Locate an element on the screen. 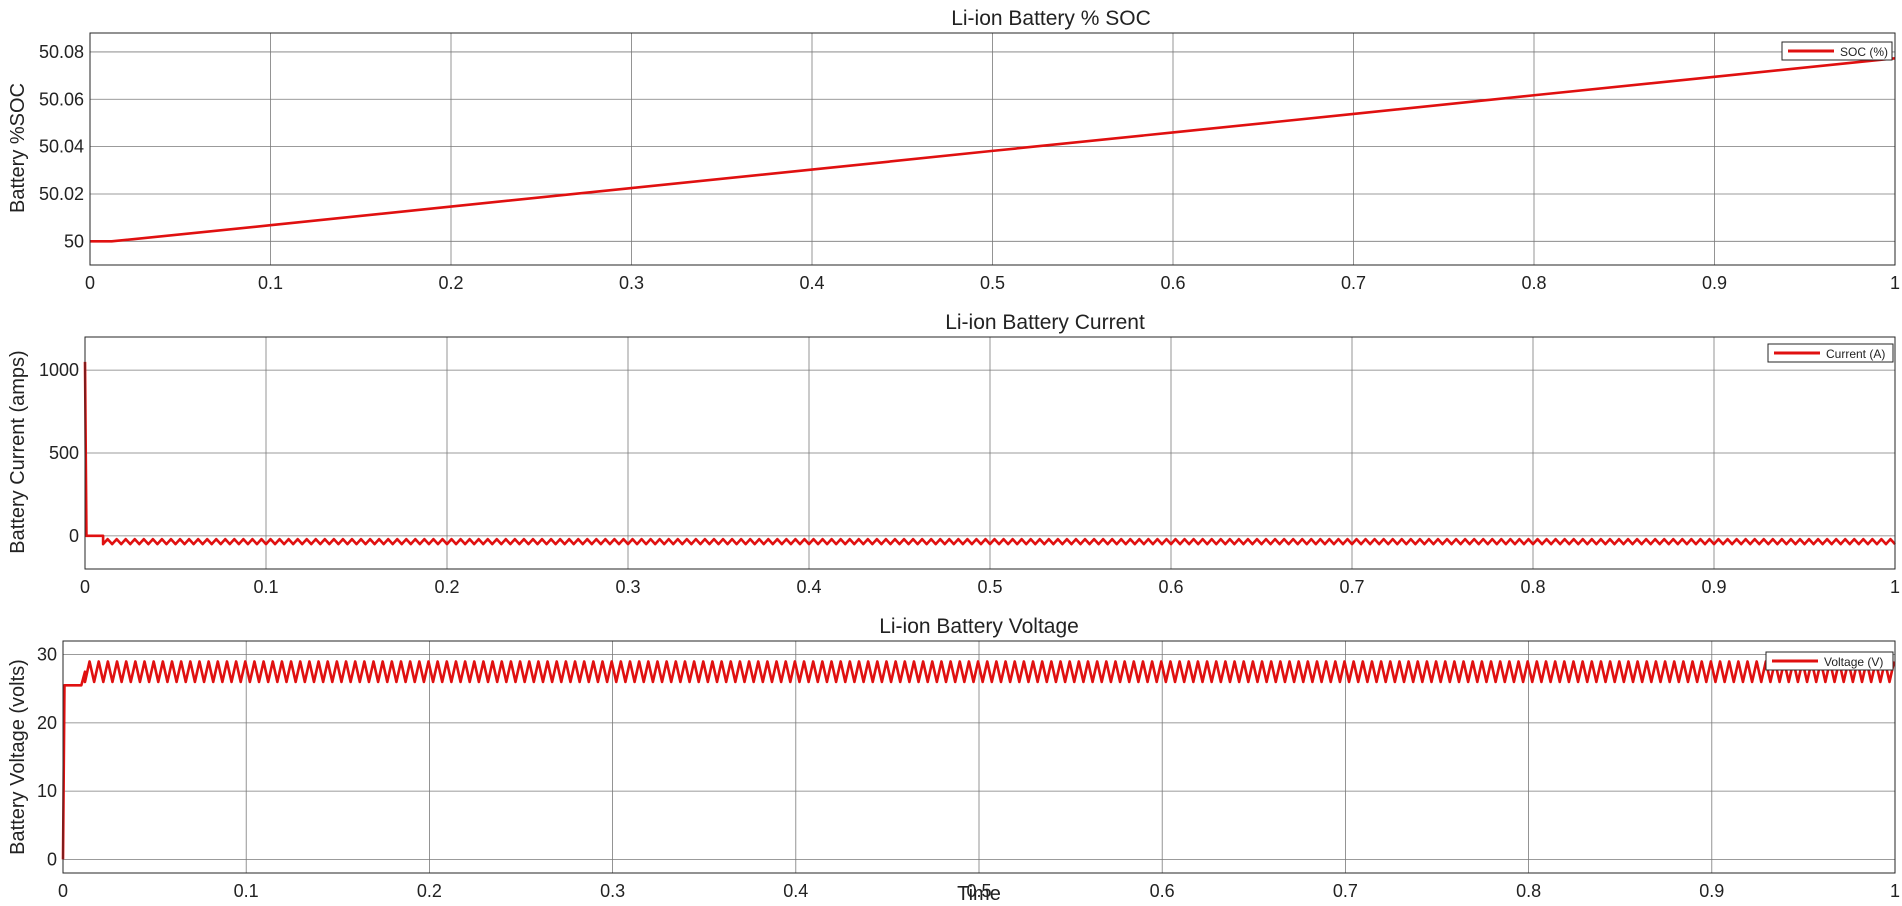  y-axis-label: Battery Current (amps) is located at coordinates (18, 451).